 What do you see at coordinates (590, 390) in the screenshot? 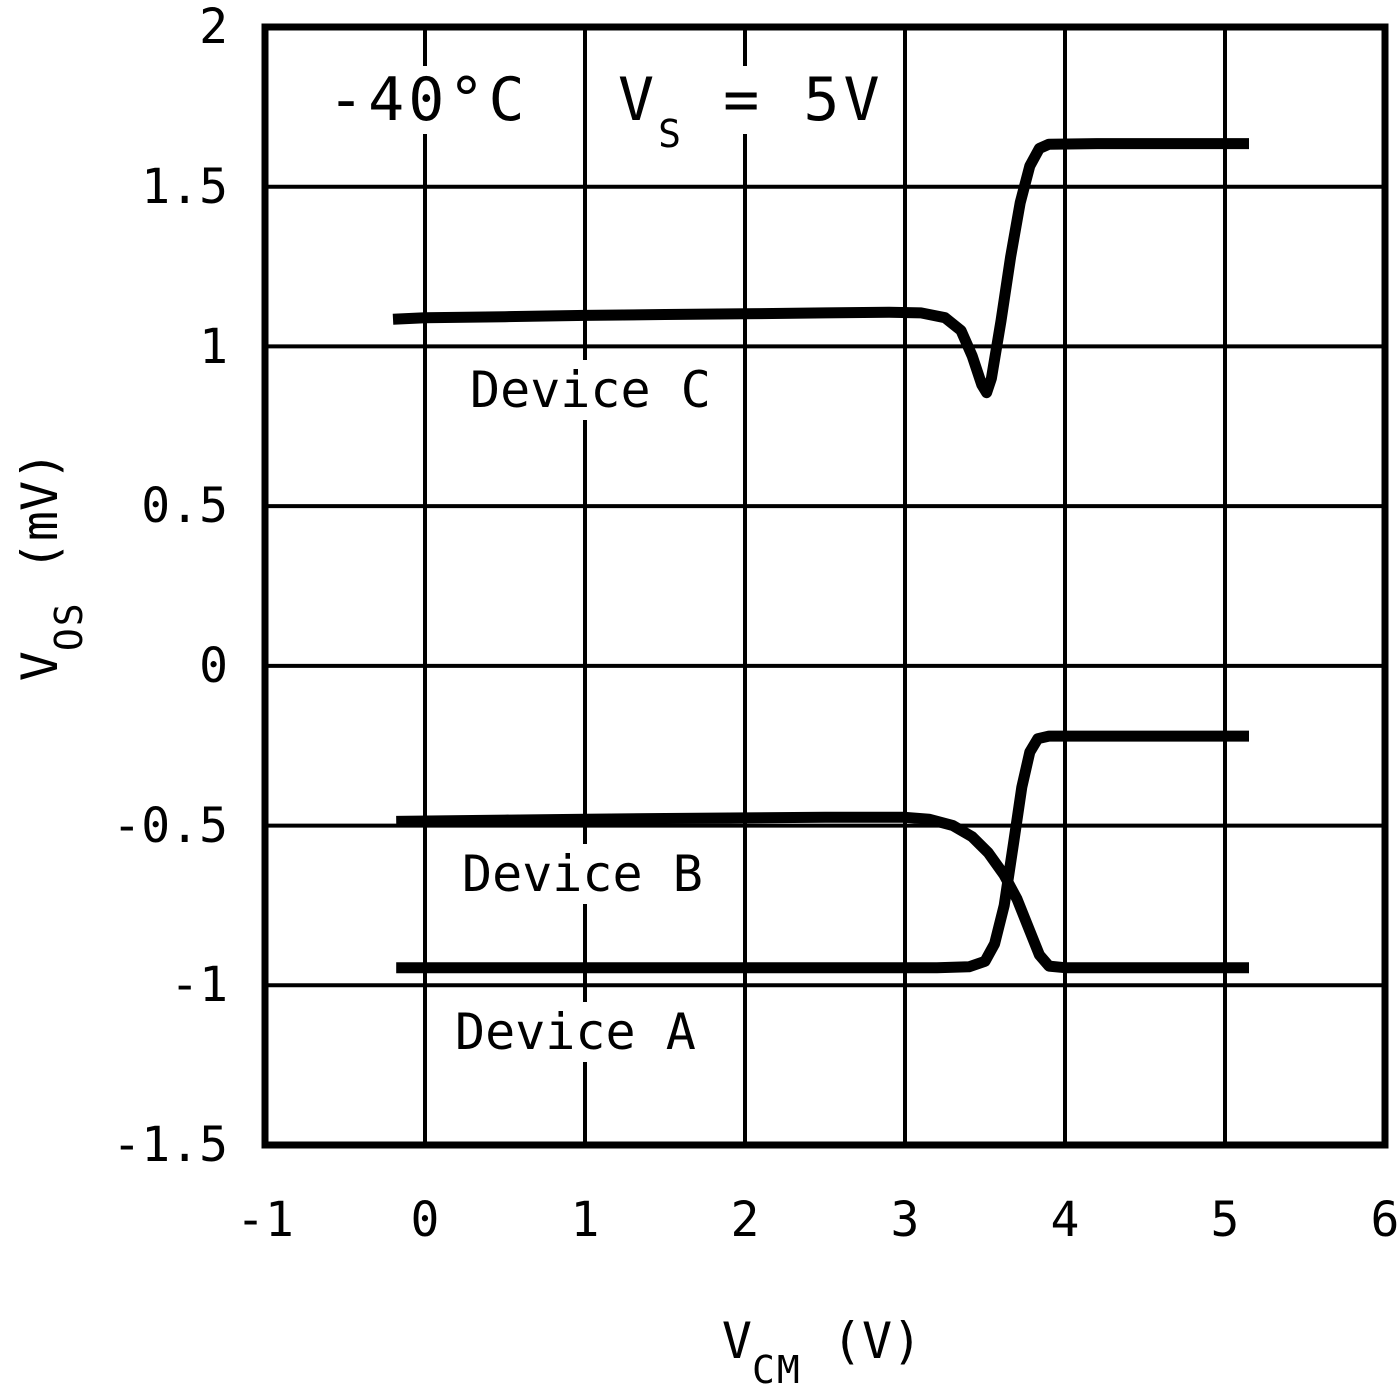
I see `device-c-label: Device C` at bounding box center [590, 390].